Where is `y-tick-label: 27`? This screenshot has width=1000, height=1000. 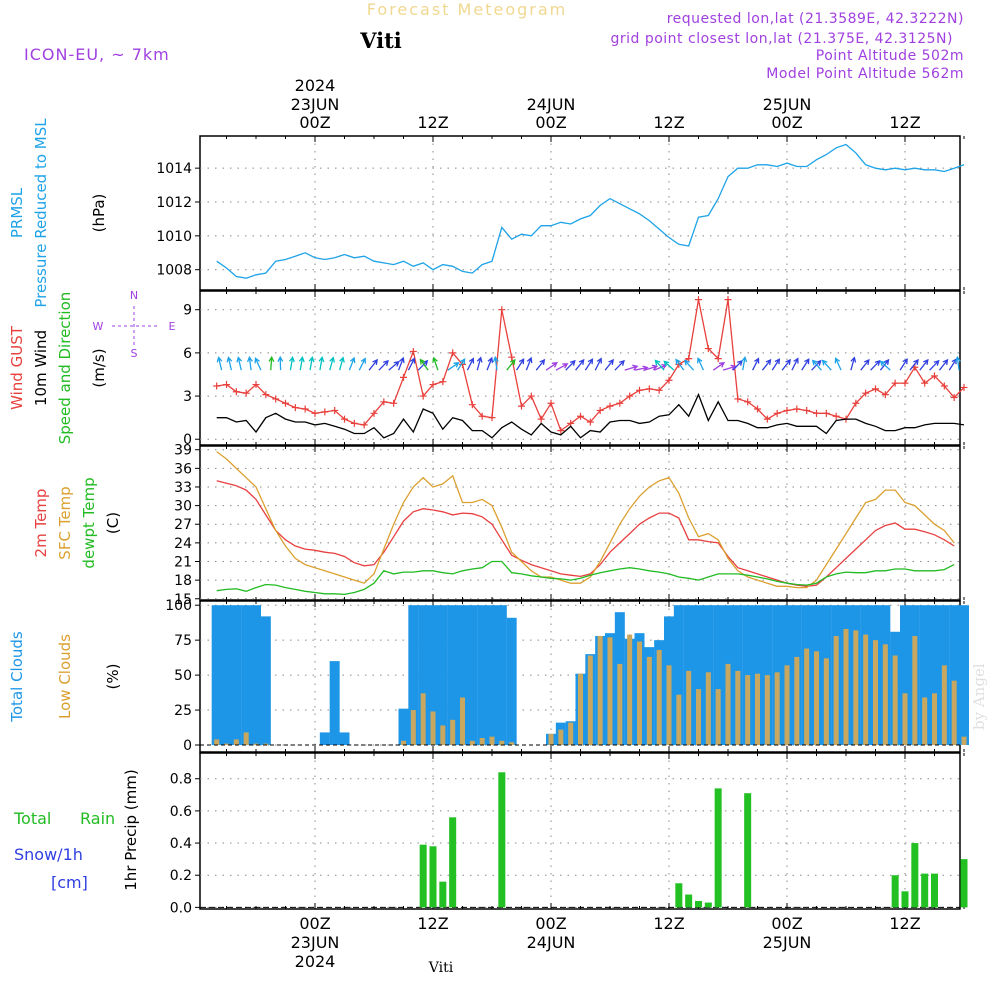 y-tick-label: 27 is located at coordinates (183, 525).